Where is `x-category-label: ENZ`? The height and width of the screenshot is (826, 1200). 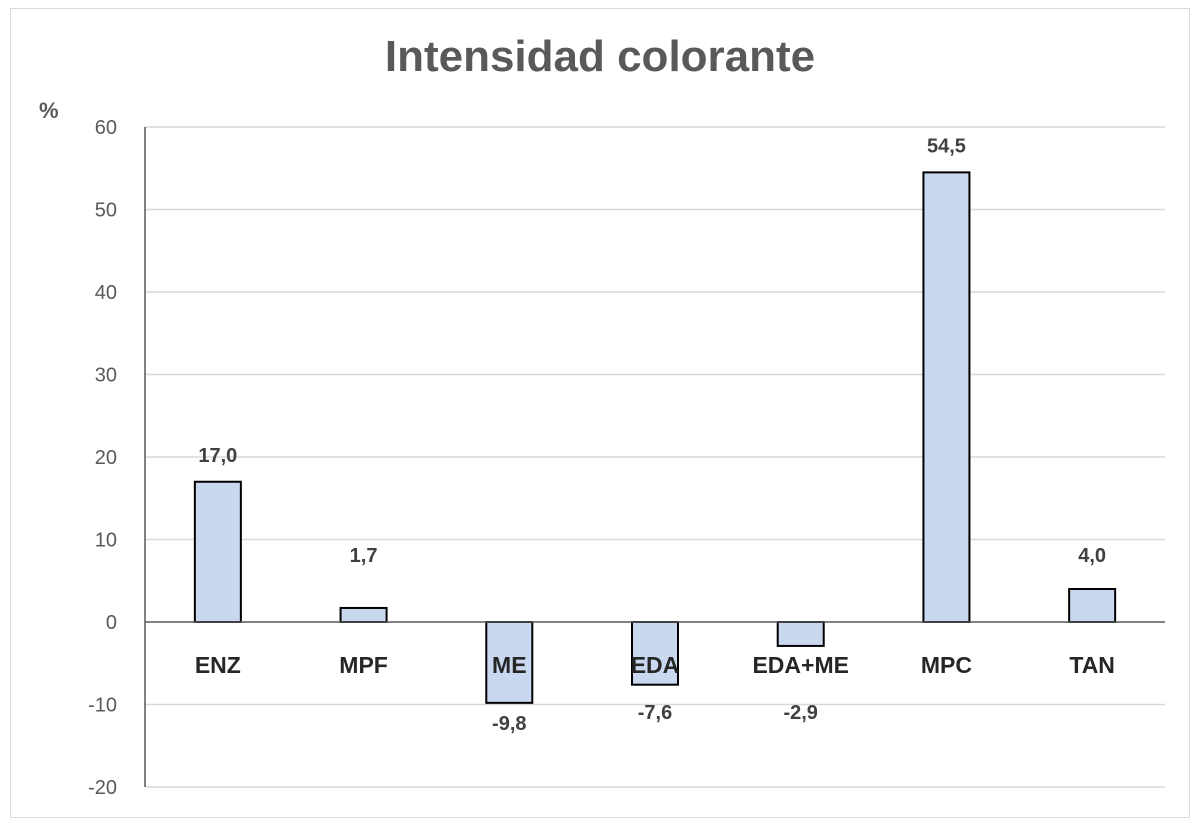 x-category-label: ENZ is located at coordinates (218, 665).